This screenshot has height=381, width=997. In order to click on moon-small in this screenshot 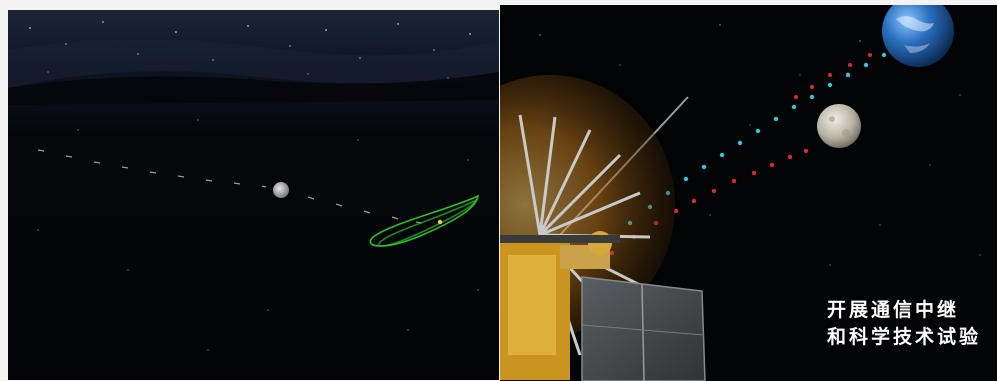, I will do `click(281, 190)`.